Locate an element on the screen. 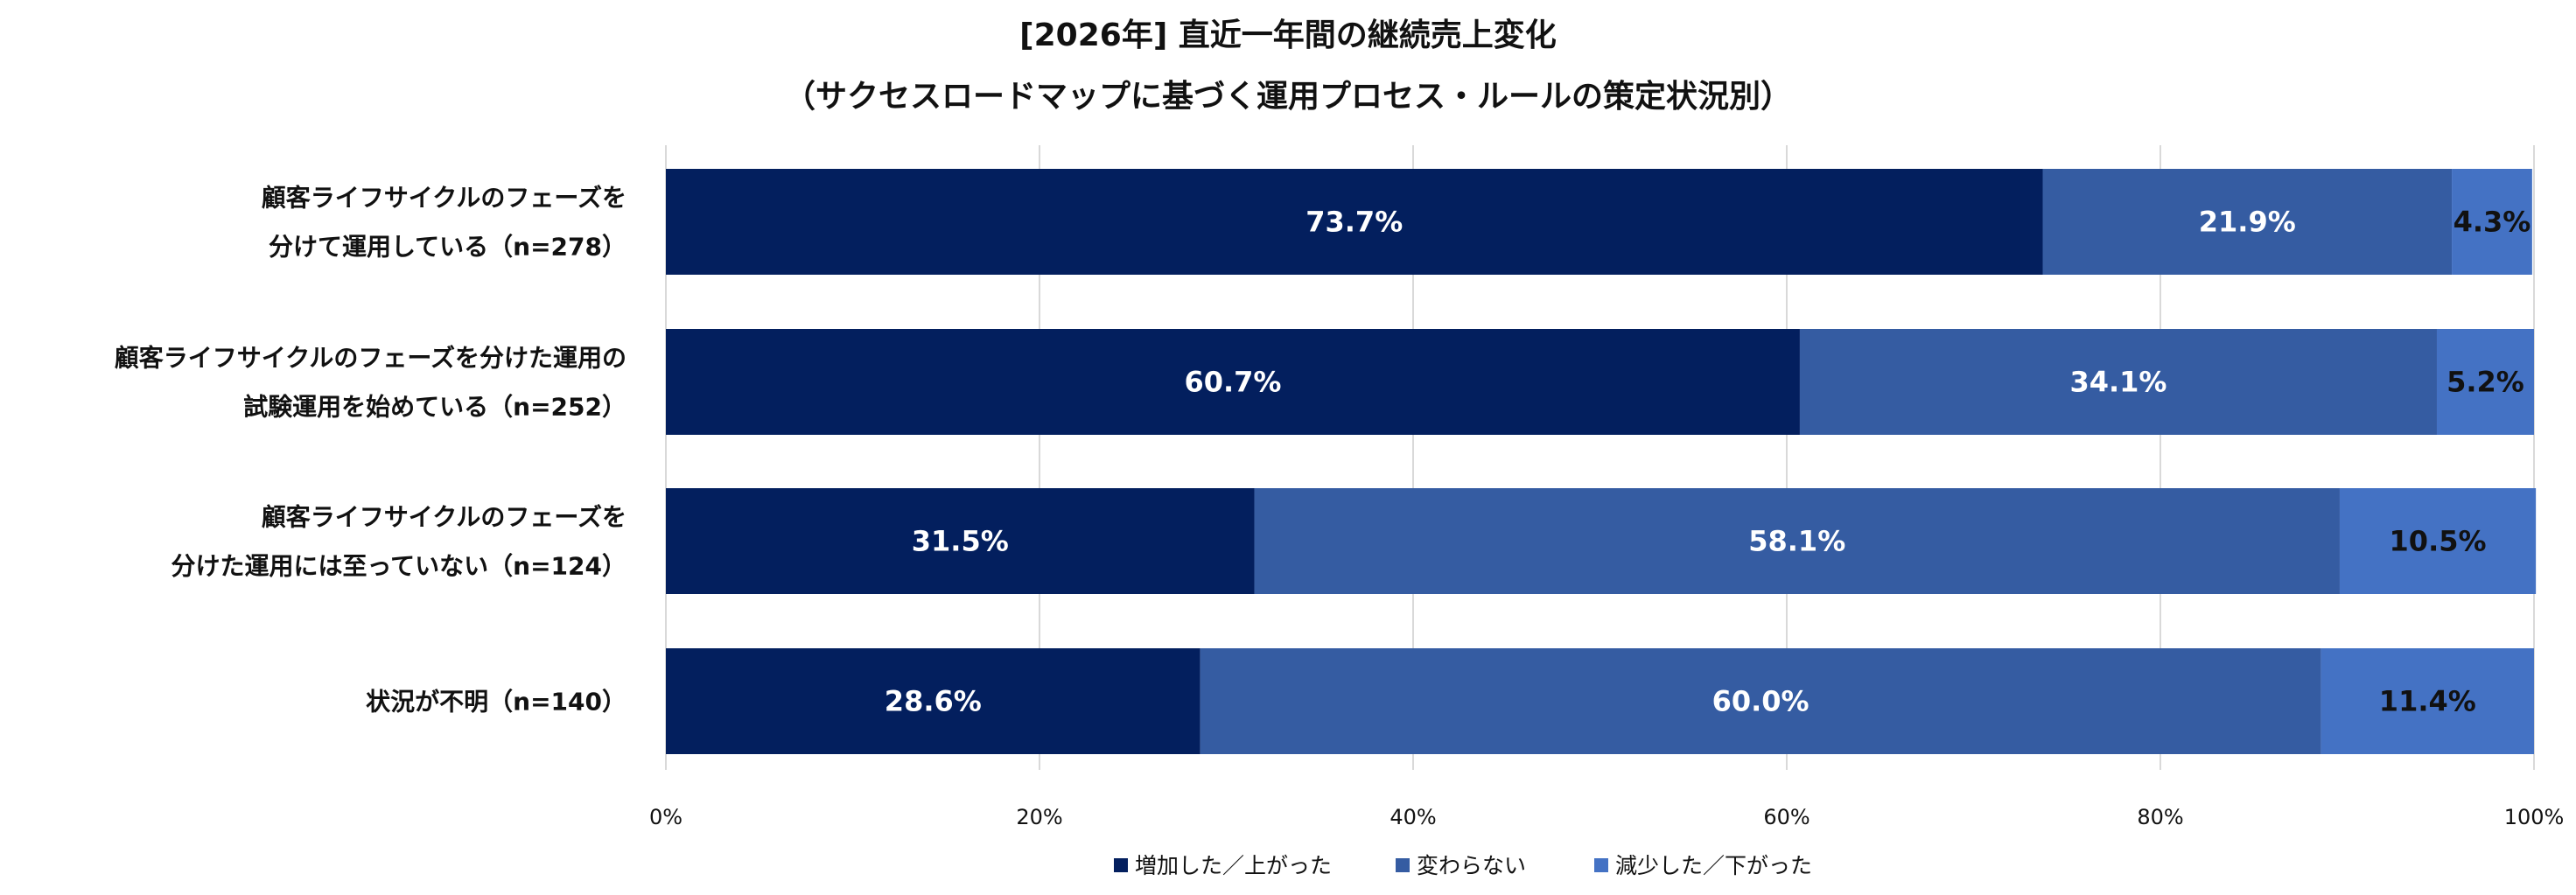 Image resolution: width=2576 pixels, height=895 pixels. data-label: 60.7% is located at coordinates (1232, 382).